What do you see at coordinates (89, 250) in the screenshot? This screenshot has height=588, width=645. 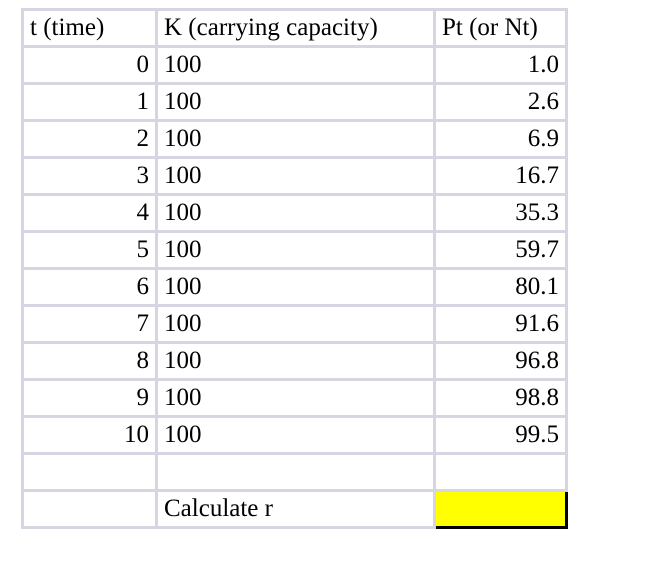 I see `cell-time: 5` at bounding box center [89, 250].